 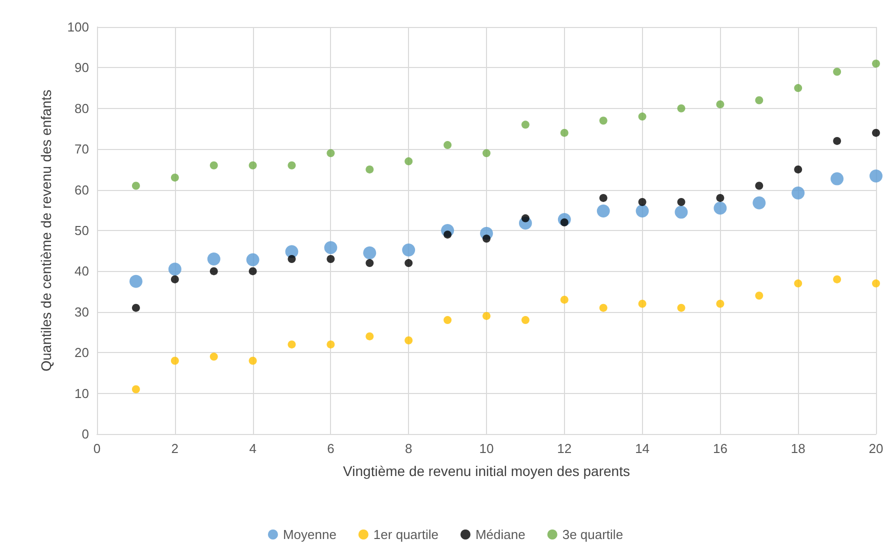 I want to click on y-tick-label: 100, so click(x=78, y=27).